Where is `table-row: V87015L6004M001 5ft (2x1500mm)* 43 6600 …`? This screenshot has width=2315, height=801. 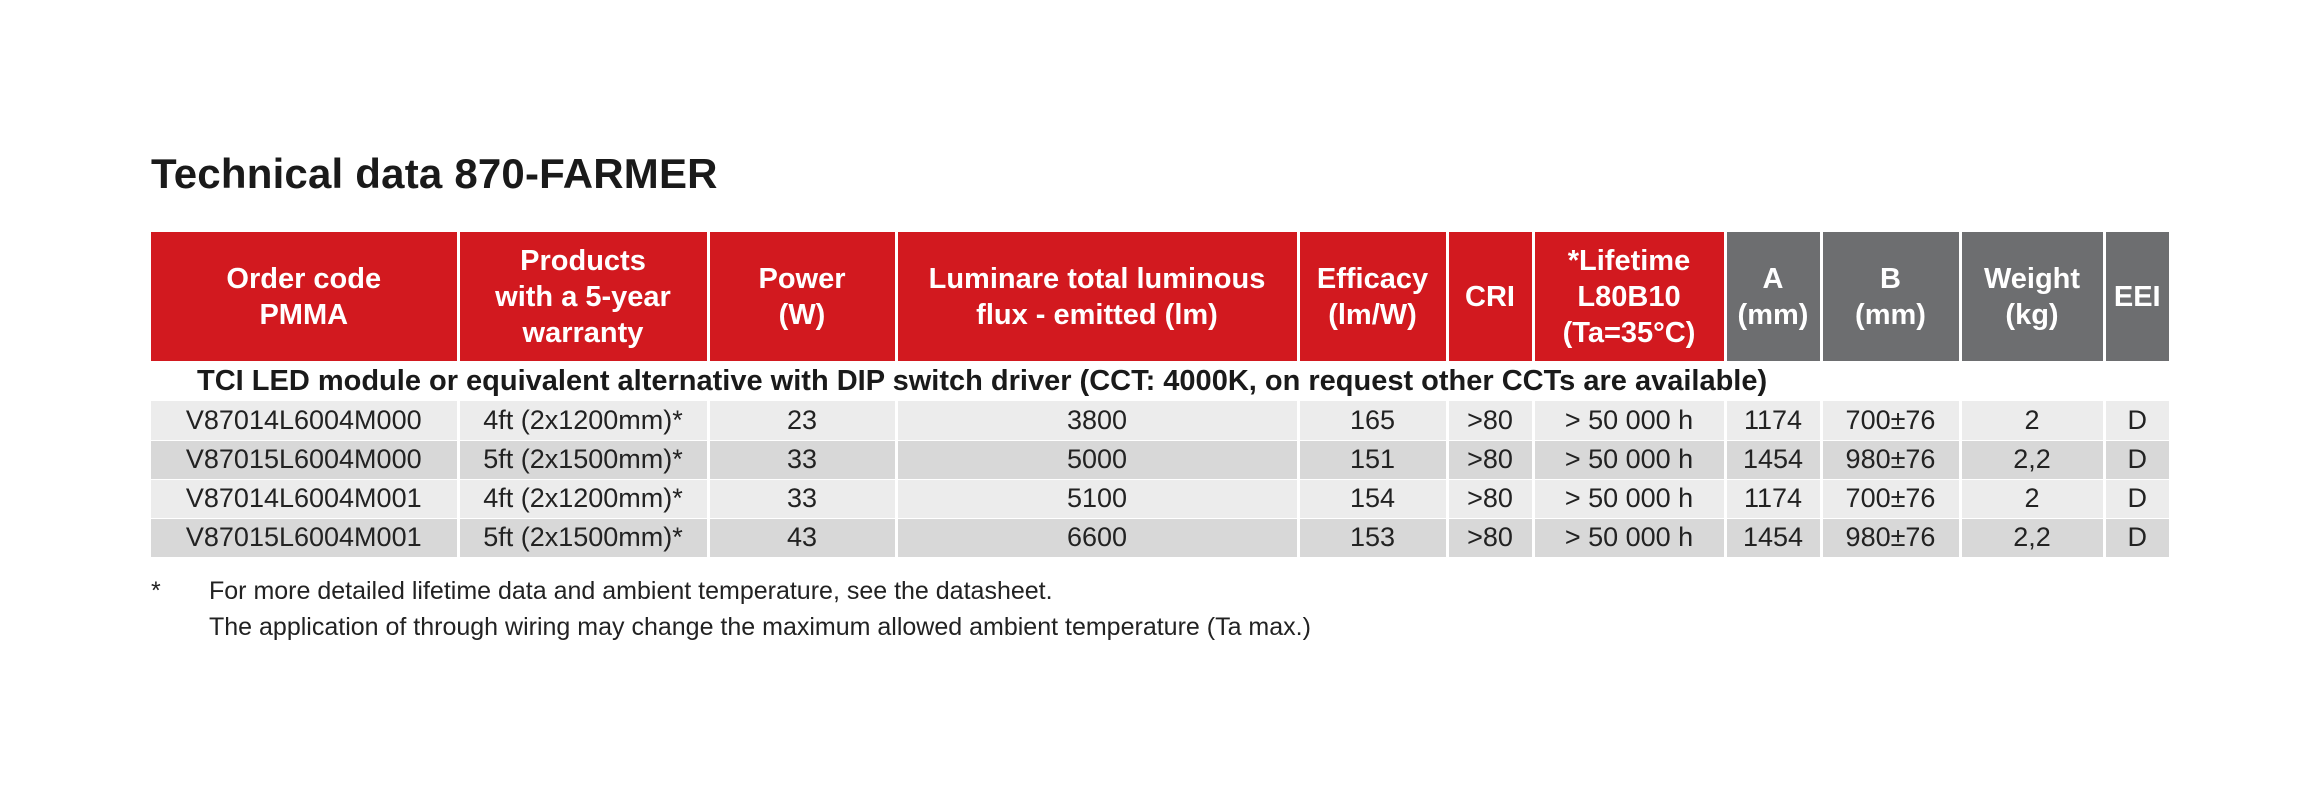
table-row: V87015L6004M001 5ft (2x1500mm)* 43 6600 … is located at coordinates (1160, 537).